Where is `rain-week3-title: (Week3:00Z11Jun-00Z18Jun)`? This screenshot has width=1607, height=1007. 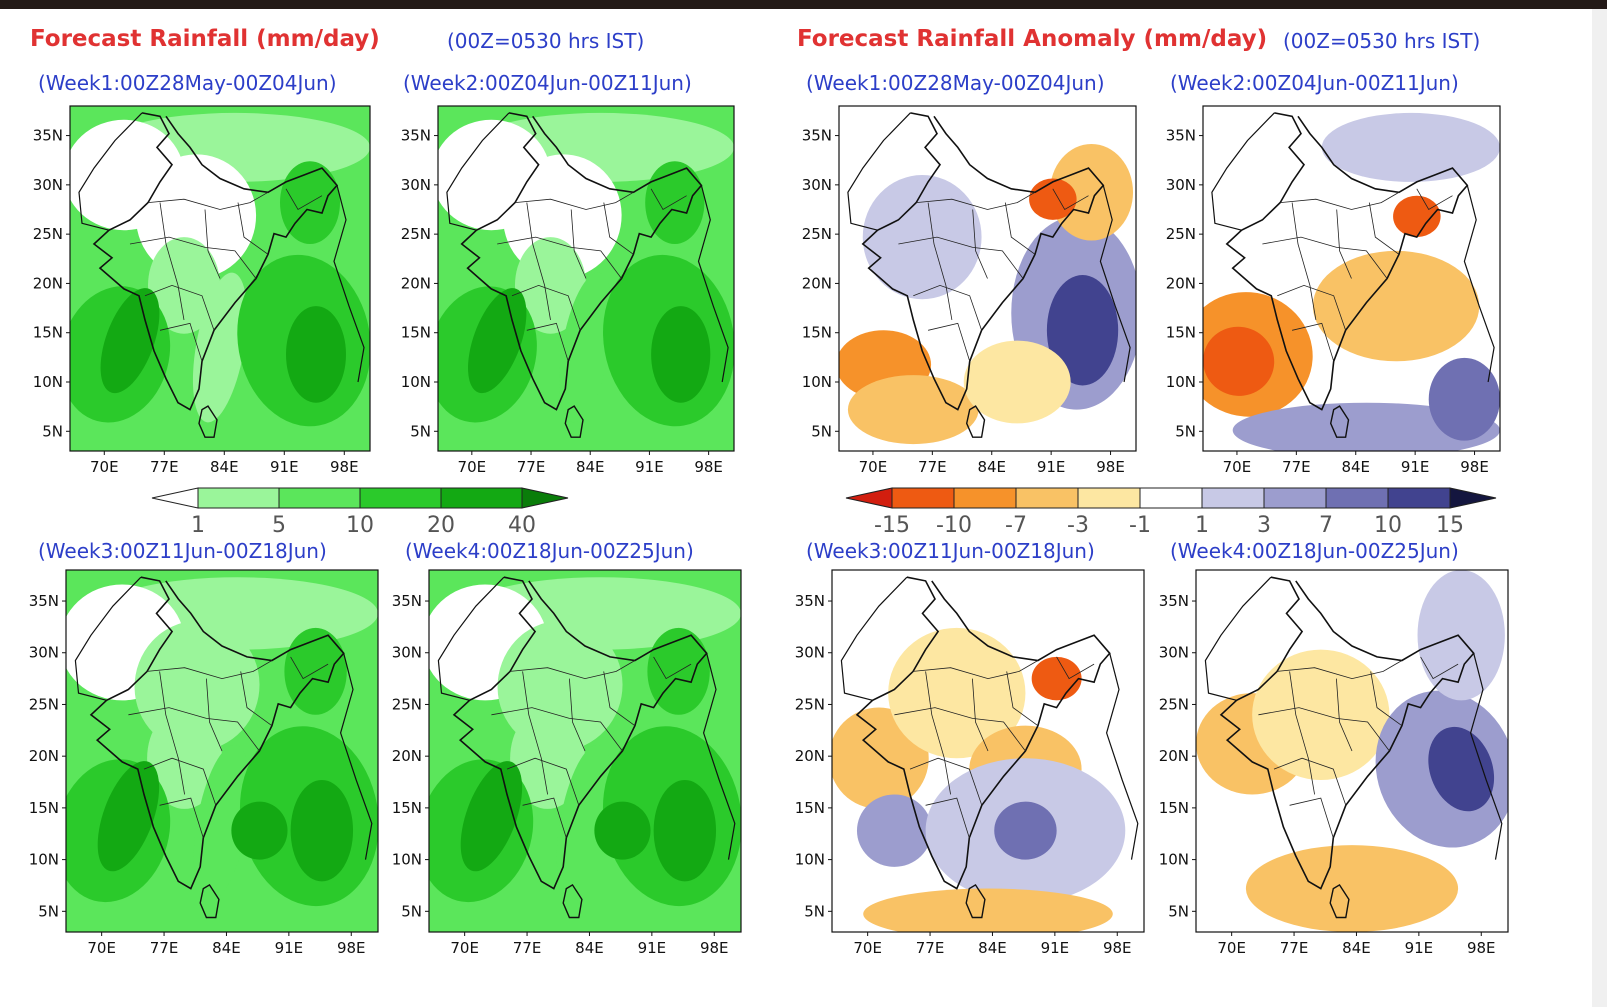
rain-week3-title: (Week3:00Z11Jun-00Z18Jun) is located at coordinates (182, 551).